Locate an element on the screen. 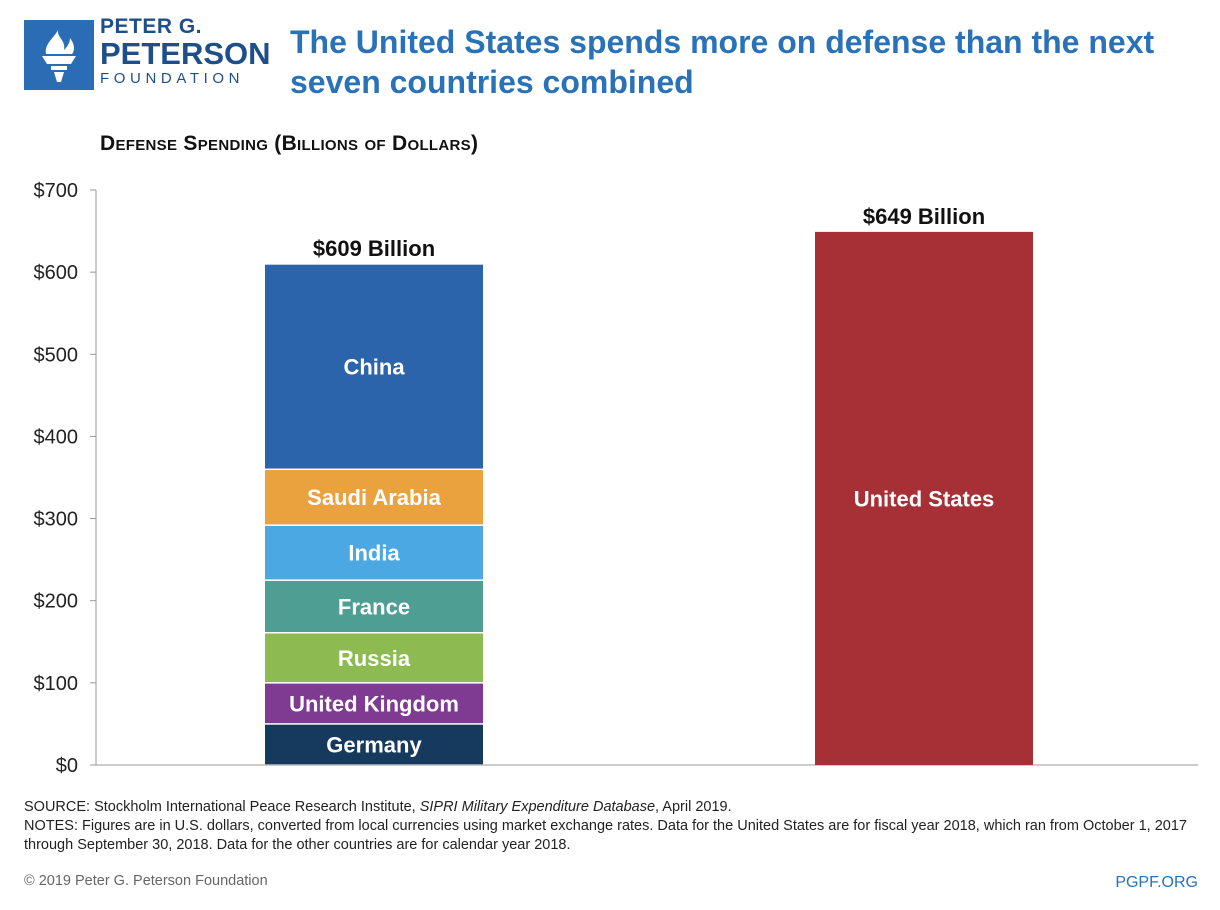 The height and width of the screenshot is (910, 1220). site-link: PGPF.ORG is located at coordinates (1156, 882).